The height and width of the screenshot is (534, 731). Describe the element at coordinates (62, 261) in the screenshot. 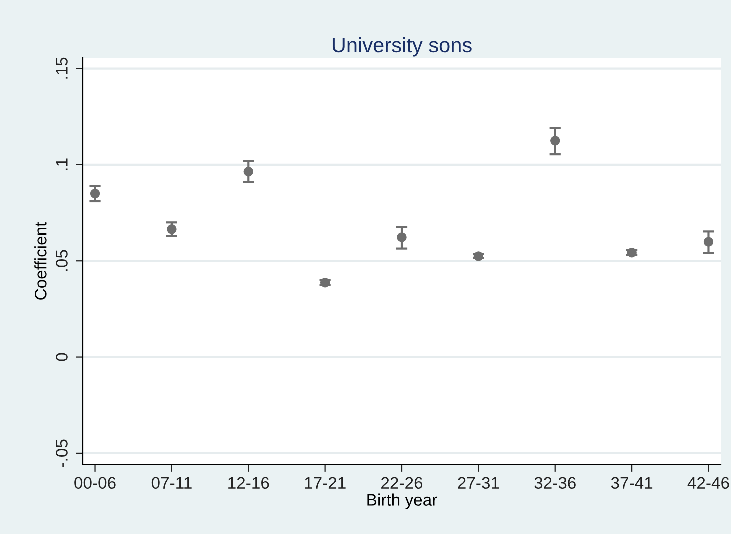

I see `y-tick-label: .05` at that location.